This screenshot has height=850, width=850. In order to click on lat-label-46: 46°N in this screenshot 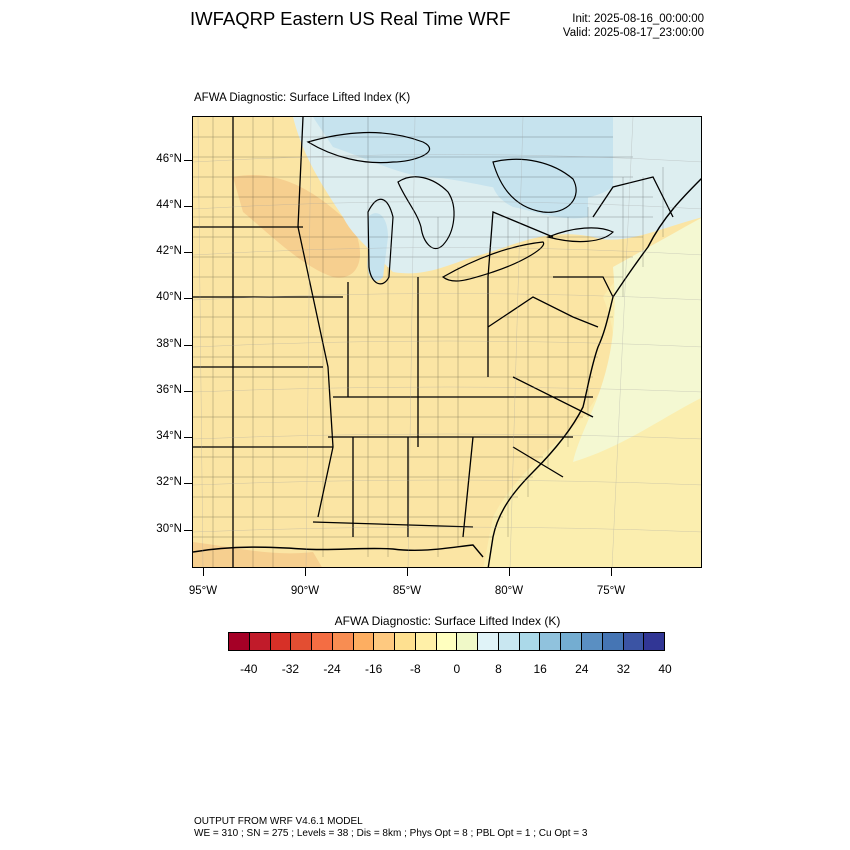, I will do `click(169, 159)`.